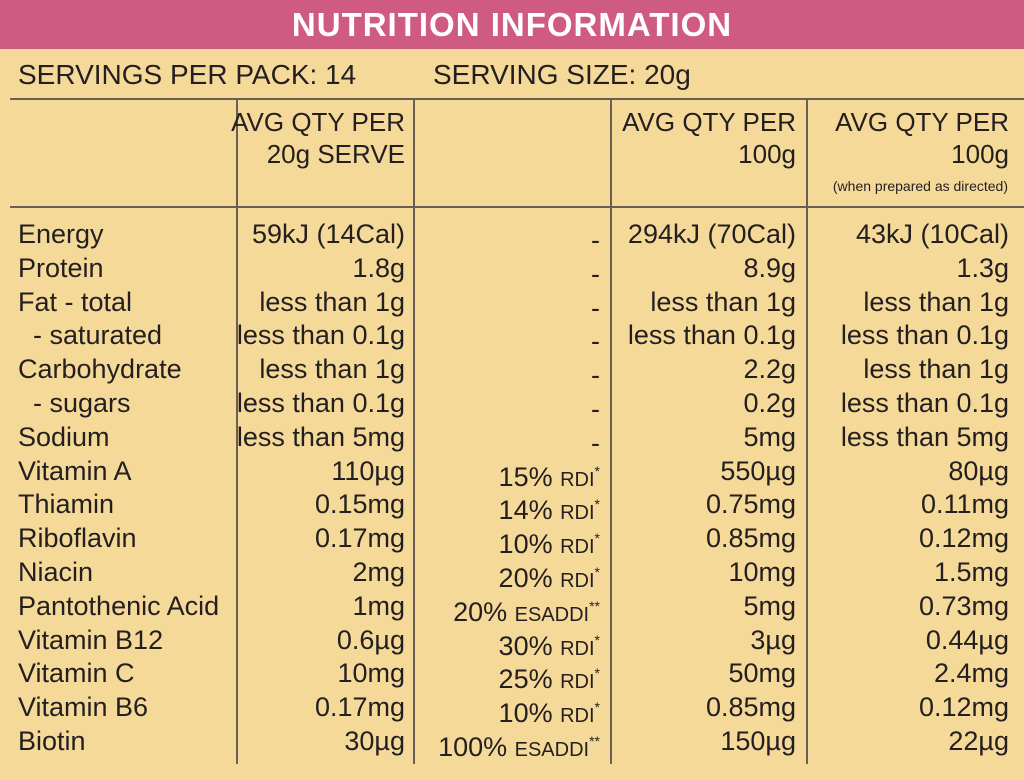 The width and height of the screenshot is (1024, 780). I want to click on qty-per-serve: 59kJ (14Cal), so click(328, 234).